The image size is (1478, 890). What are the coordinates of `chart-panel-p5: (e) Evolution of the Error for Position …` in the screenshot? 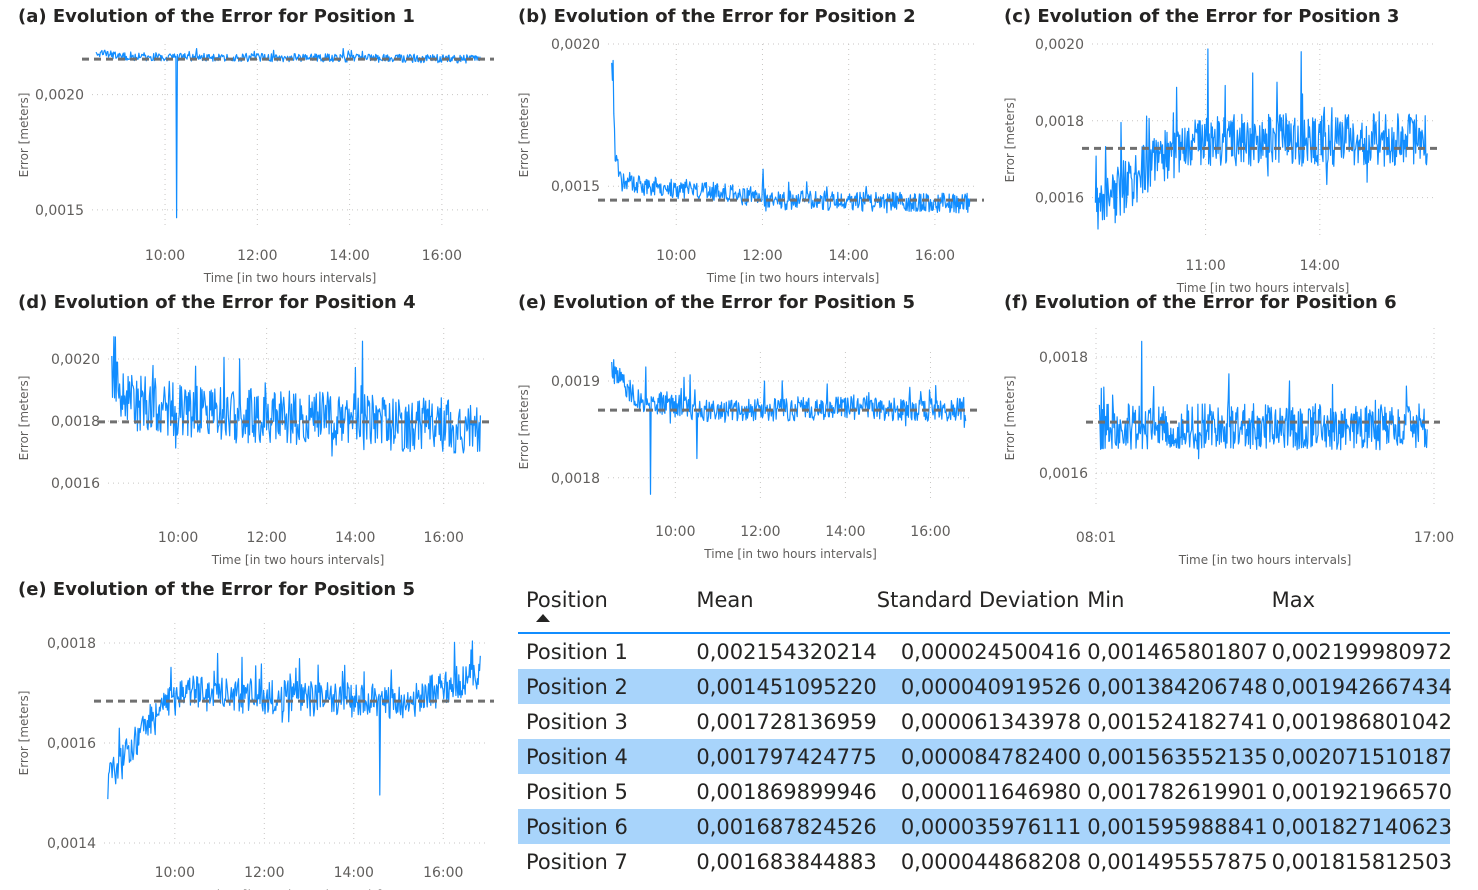 It's located at (752, 433).